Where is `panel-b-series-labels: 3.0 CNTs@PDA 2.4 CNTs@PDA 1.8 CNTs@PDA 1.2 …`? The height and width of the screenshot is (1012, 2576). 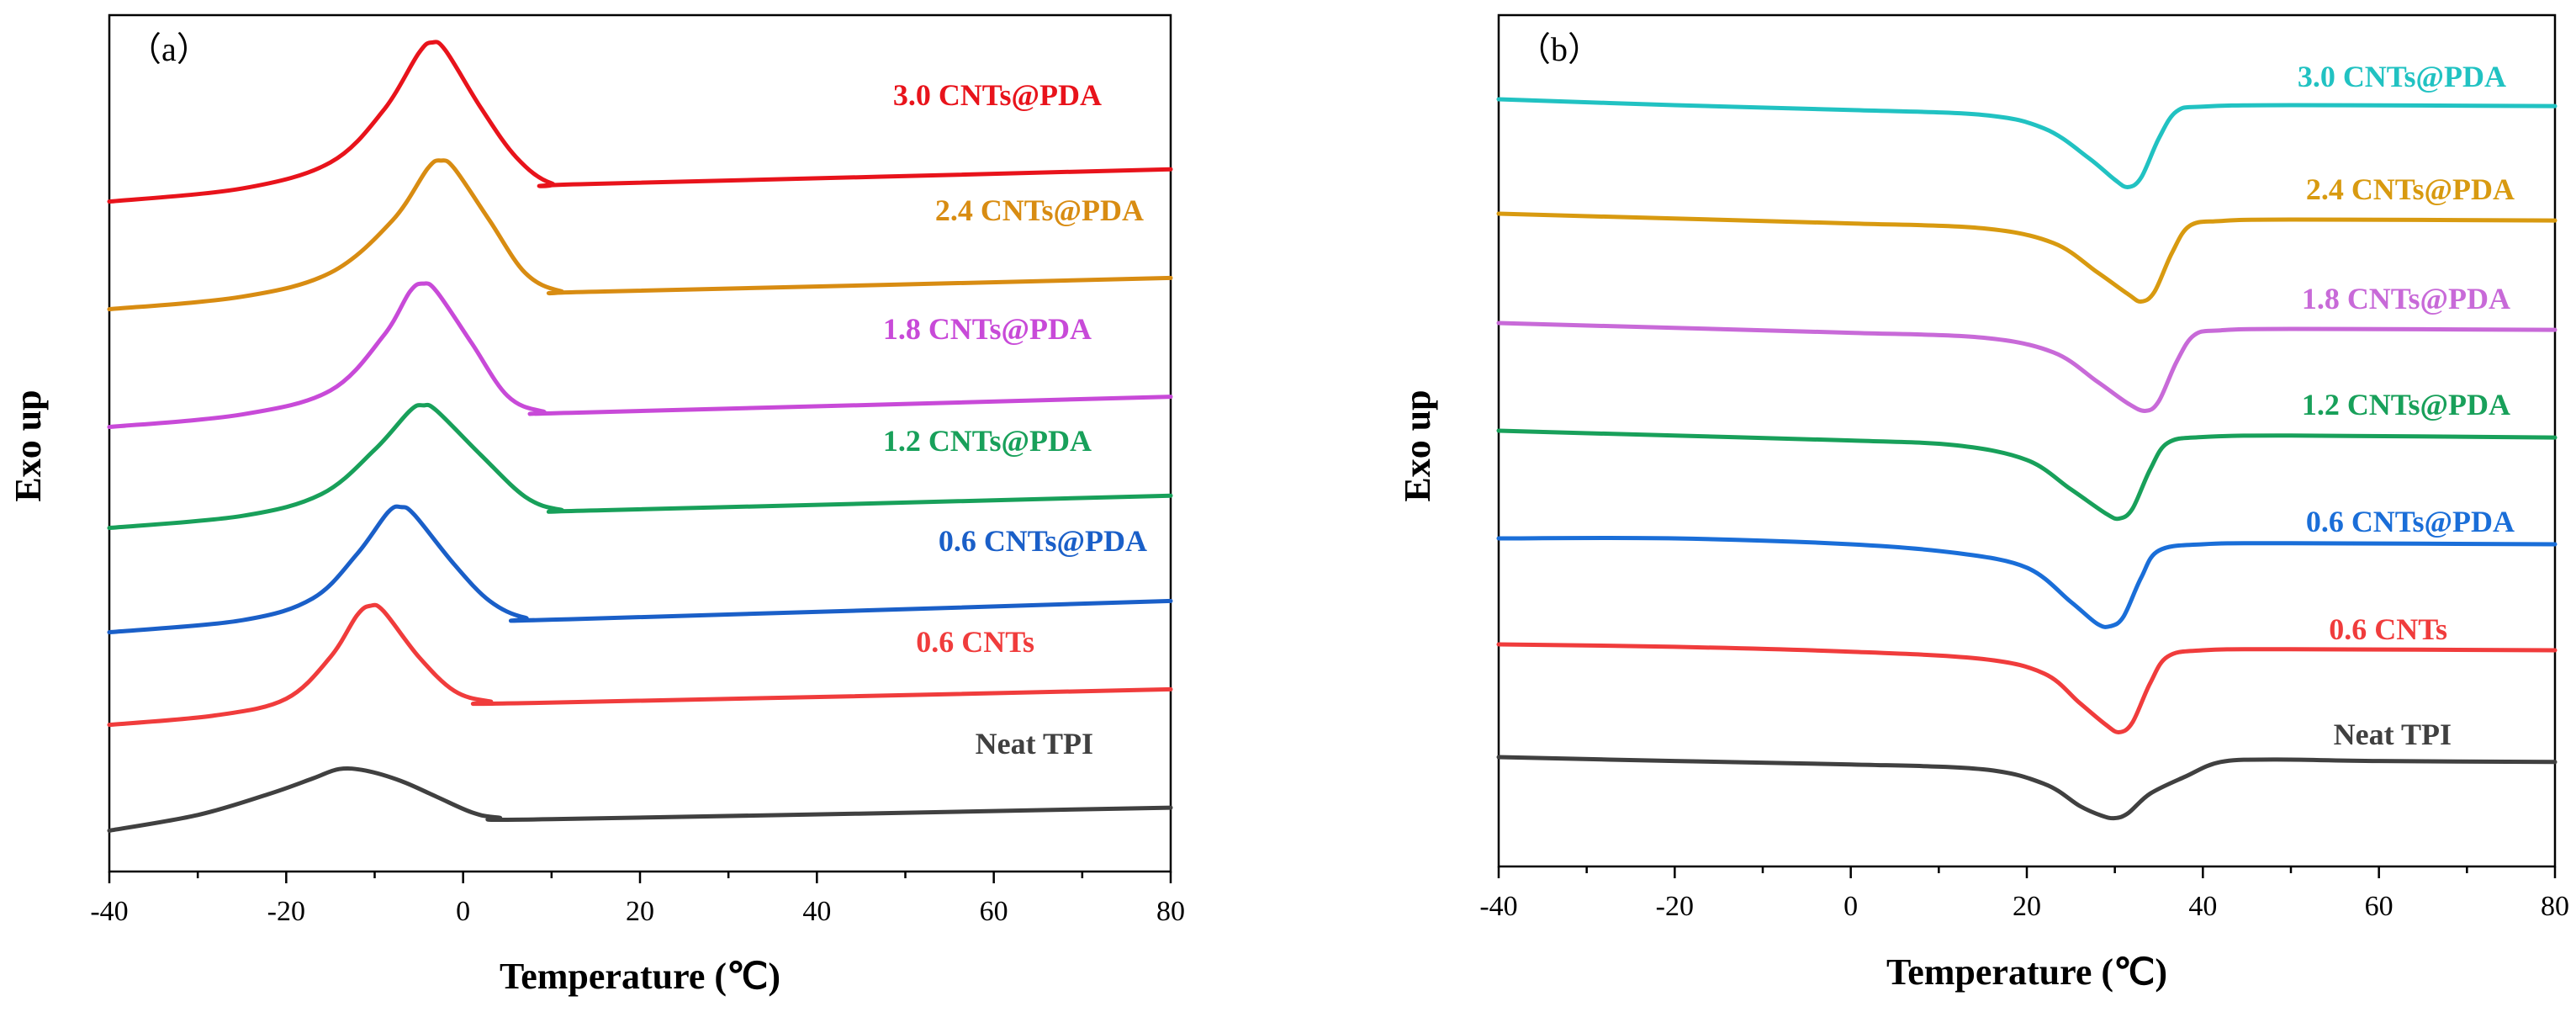 panel-b-series-labels: 3.0 CNTs@PDA 2.4 CNTs@PDA 1.8 CNTs@PDA 1.2 … is located at coordinates (2406, 405).